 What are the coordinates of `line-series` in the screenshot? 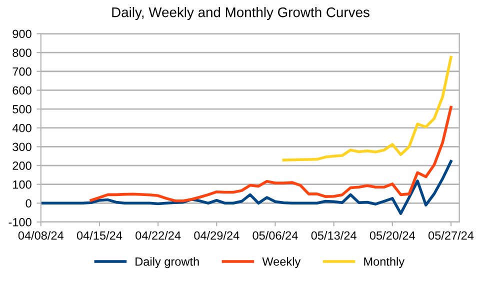 It's located at (367, 109).